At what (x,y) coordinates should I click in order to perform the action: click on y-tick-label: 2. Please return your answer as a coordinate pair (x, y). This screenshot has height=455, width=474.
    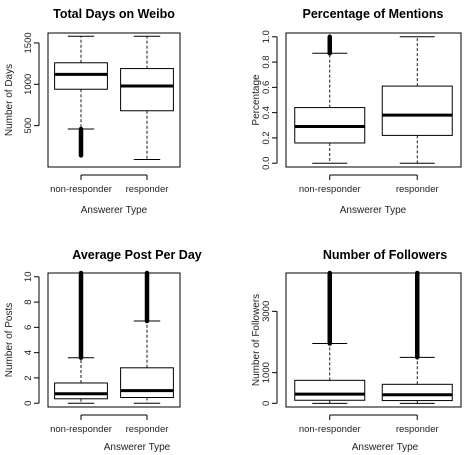
    Looking at the image, I should click on (28, 377).